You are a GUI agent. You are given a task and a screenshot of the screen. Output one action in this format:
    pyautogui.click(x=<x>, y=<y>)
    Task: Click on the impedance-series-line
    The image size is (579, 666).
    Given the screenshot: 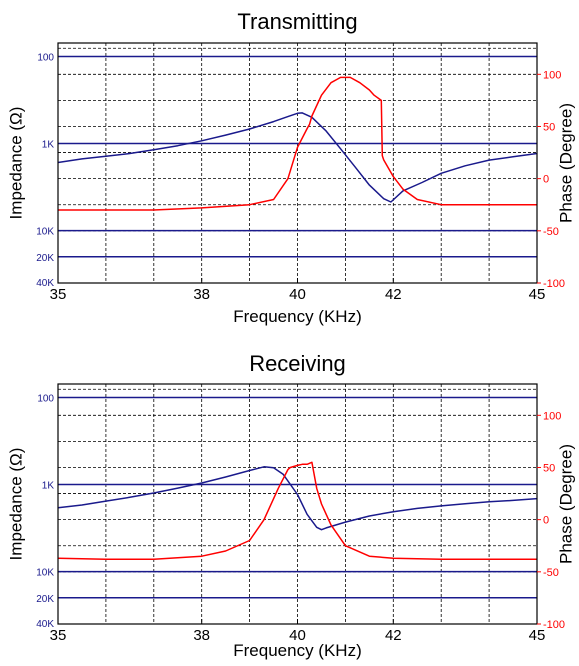 What is the action you would take?
    pyautogui.click(x=297, y=498)
    